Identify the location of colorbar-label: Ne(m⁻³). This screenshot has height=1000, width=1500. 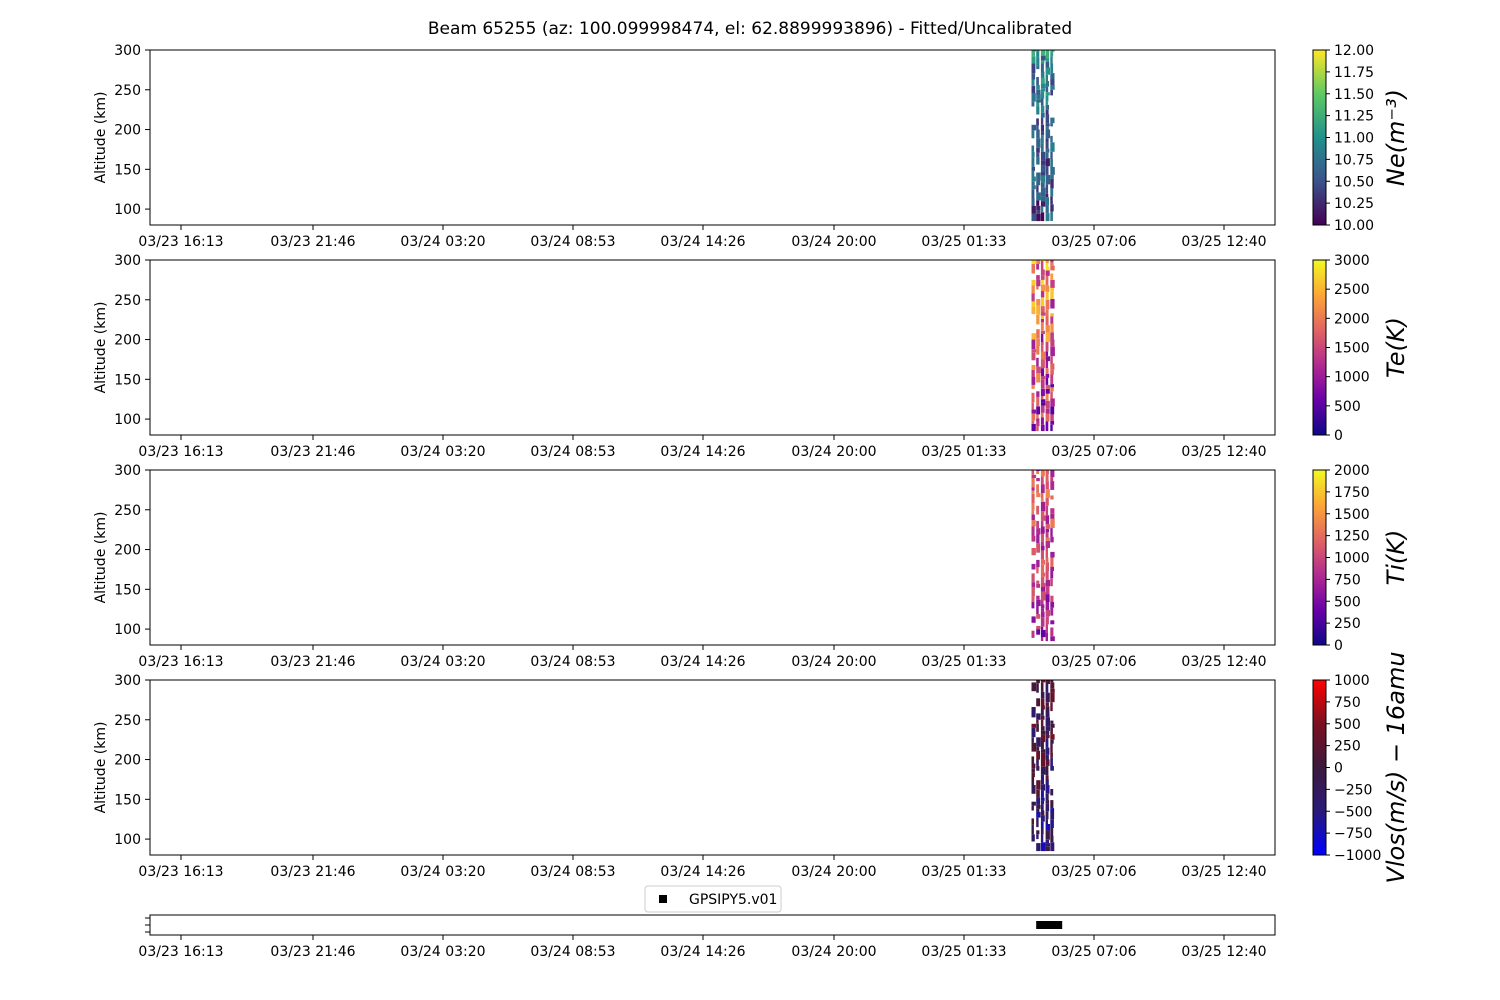
(1396, 137).